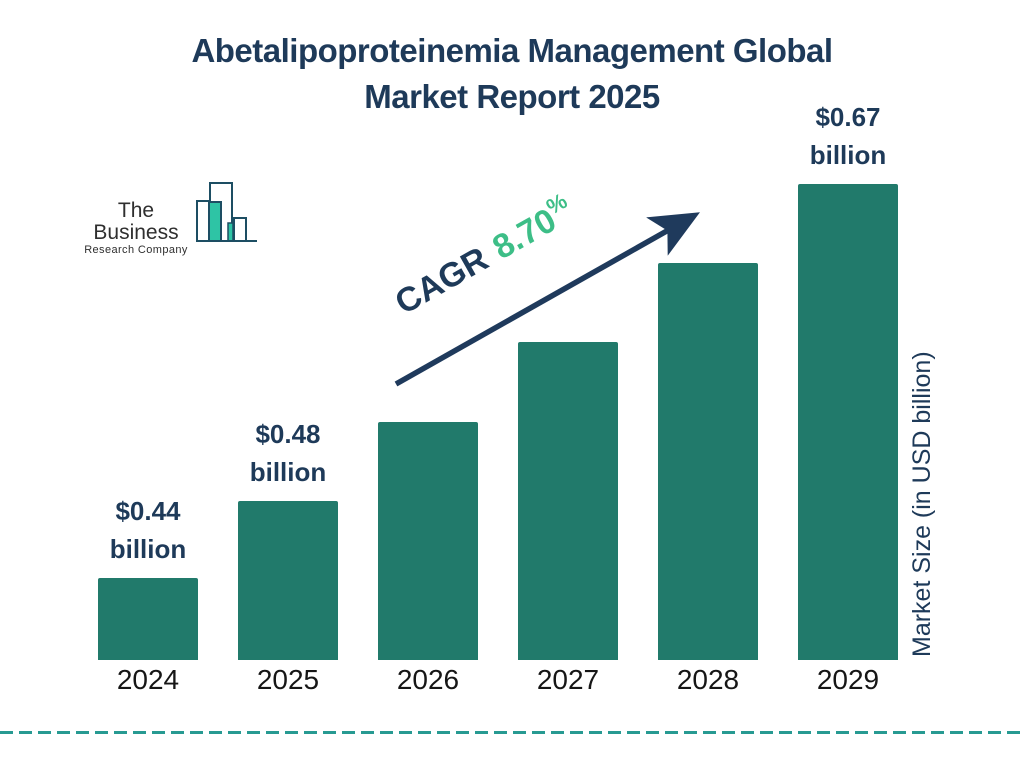 This screenshot has width=1024, height=768. I want to click on x-tick-label-2026: 2026, so click(428, 679).